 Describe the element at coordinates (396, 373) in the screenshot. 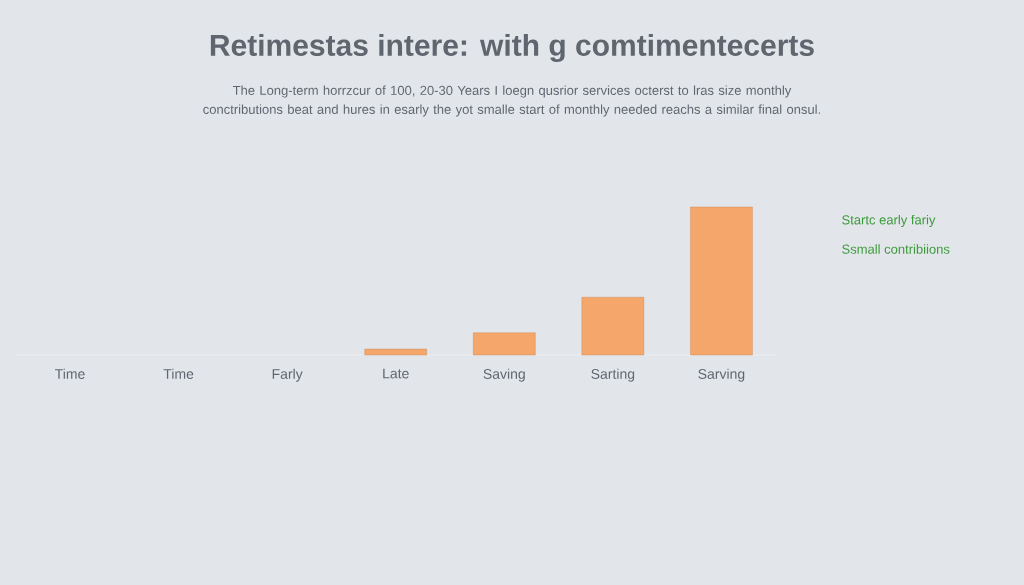

I see `x-tick-label: Late` at that location.